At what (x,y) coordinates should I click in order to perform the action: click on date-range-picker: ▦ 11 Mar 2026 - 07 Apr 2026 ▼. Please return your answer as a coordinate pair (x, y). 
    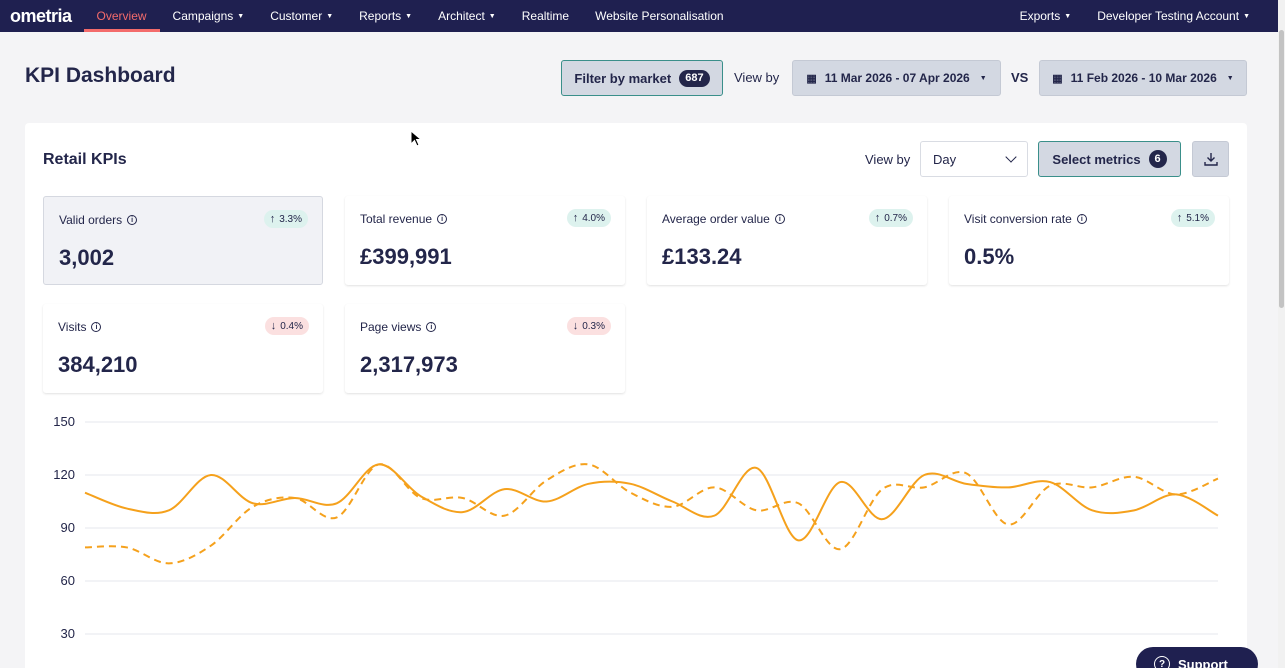
    Looking at the image, I should click on (896, 78).